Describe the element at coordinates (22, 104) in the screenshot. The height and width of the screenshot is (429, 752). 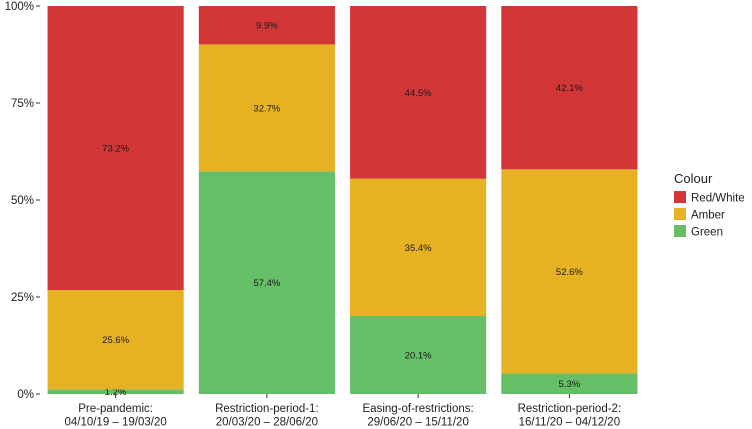
I see `y-tick-label: 75%` at that location.